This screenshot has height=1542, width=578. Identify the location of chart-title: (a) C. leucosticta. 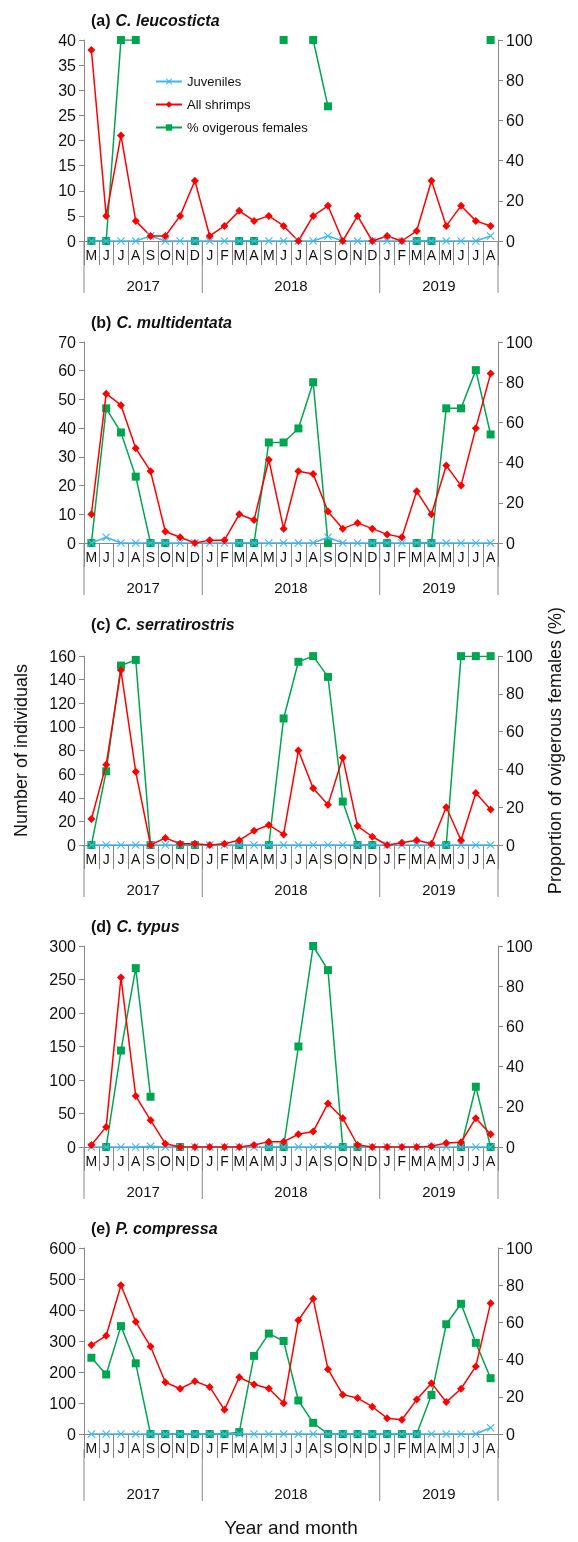
(155, 20).